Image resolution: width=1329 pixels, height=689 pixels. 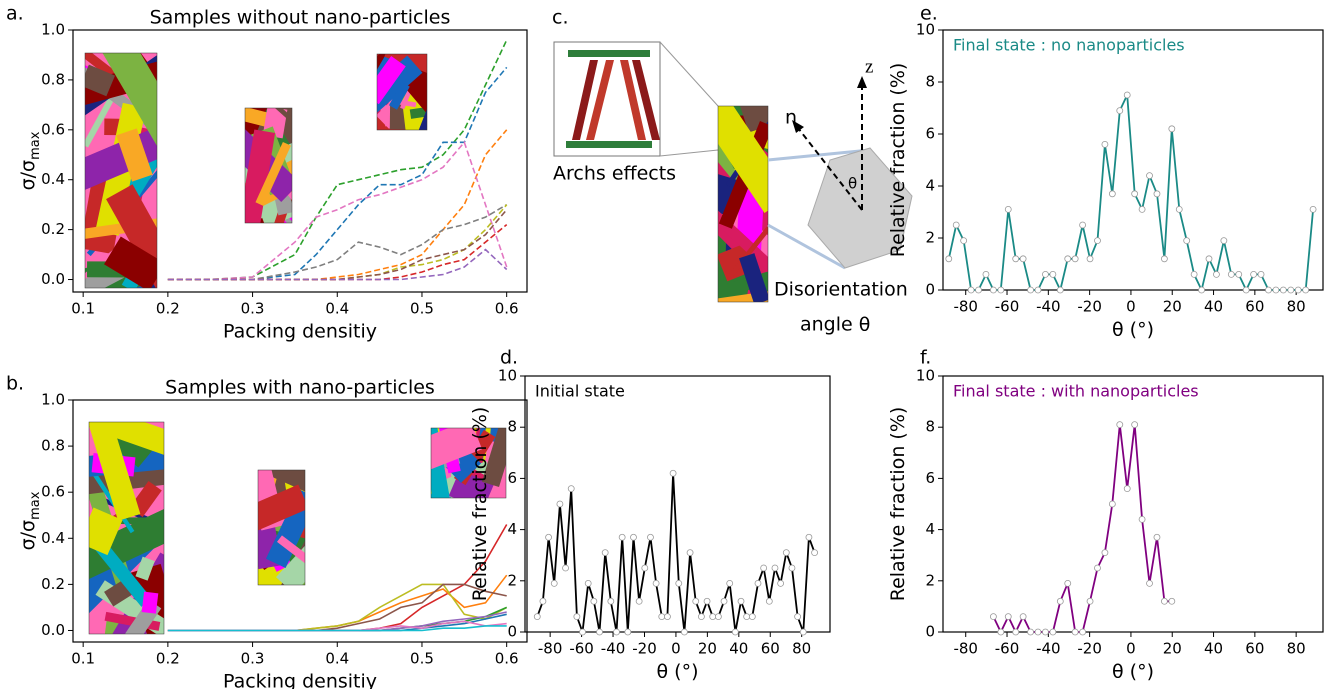 I want to click on x-tick-label: 0.5, so click(x=422, y=309).